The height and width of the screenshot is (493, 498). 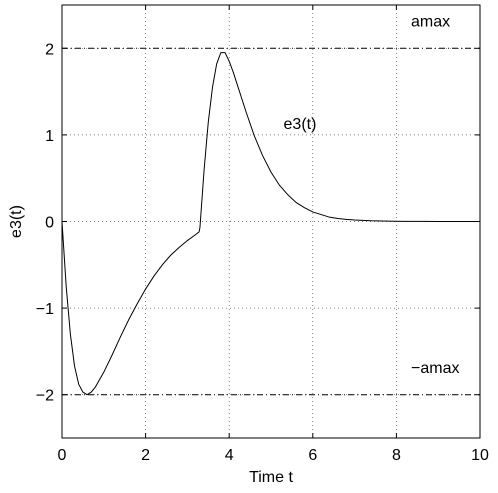 What do you see at coordinates (396, 455) in the screenshot?
I see `x-tick-label: 8` at bounding box center [396, 455].